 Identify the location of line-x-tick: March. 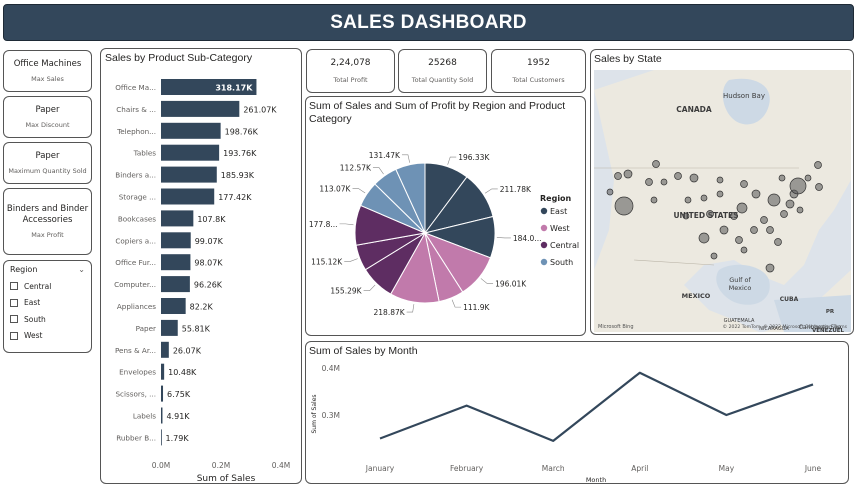
(553, 468).